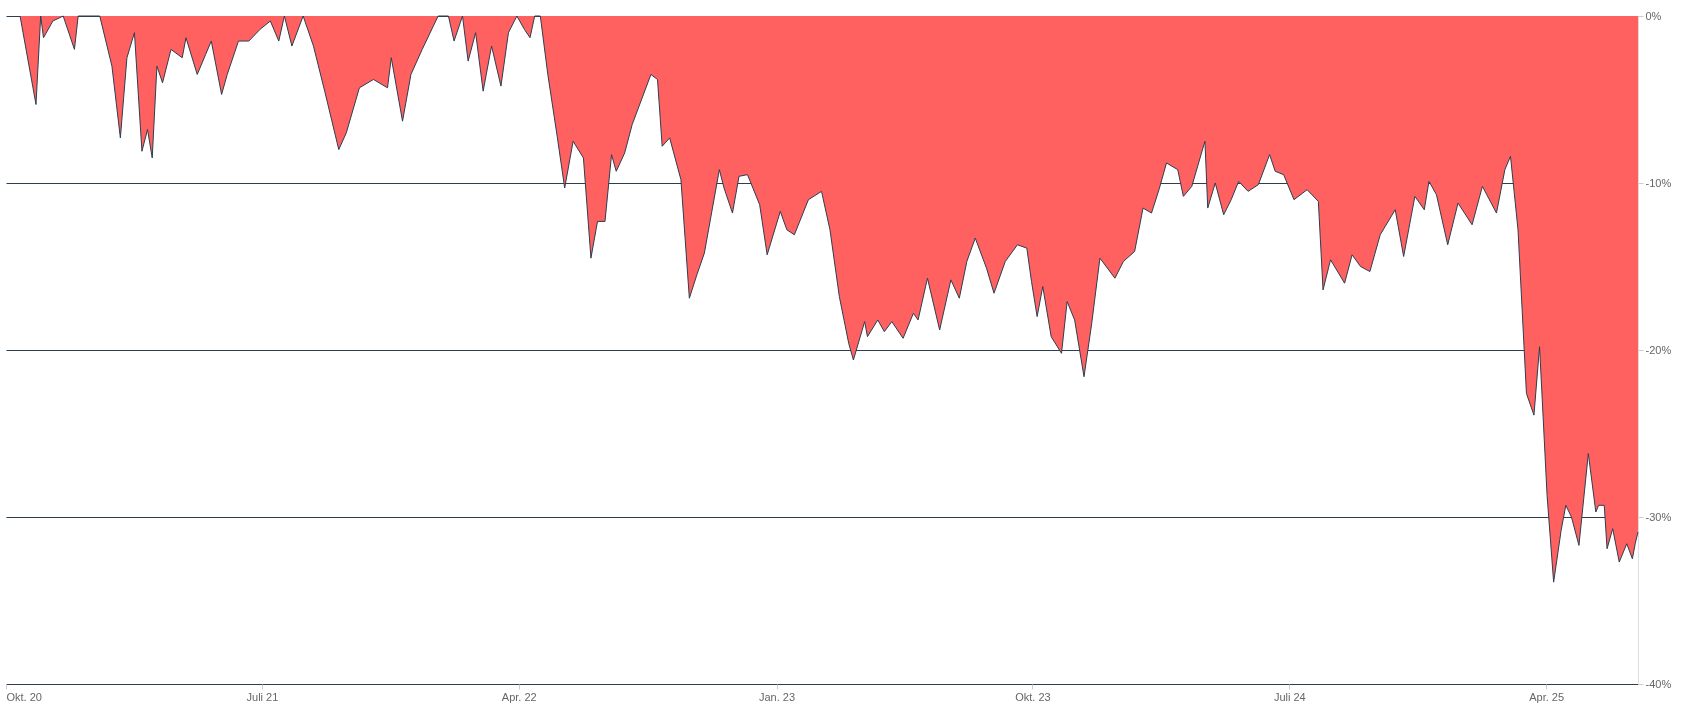  I want to click on x-tick-label: Apr. 25, so click(1547, 696).